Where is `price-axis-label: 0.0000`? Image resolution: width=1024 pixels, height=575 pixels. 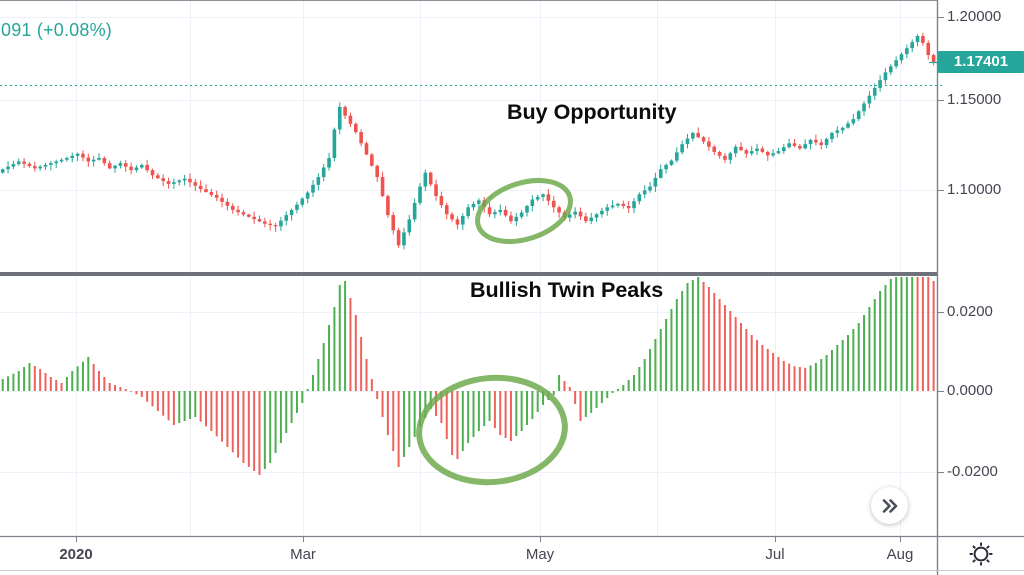 price-axis-label: 0.0000 is located at coordinates (970, 390).